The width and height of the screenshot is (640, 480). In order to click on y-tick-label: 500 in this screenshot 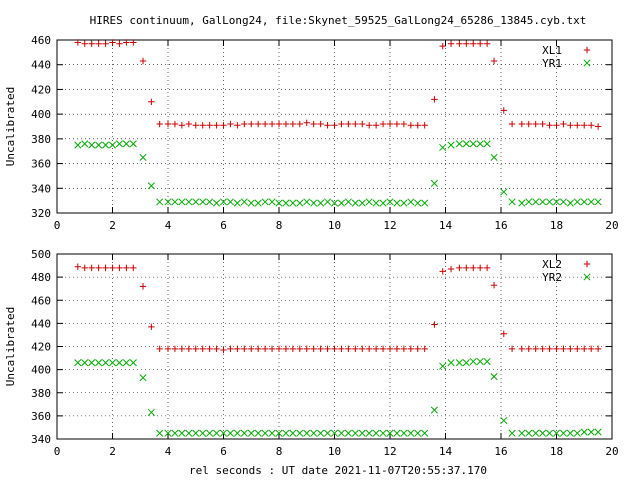, I will do `click(41, 254)`.